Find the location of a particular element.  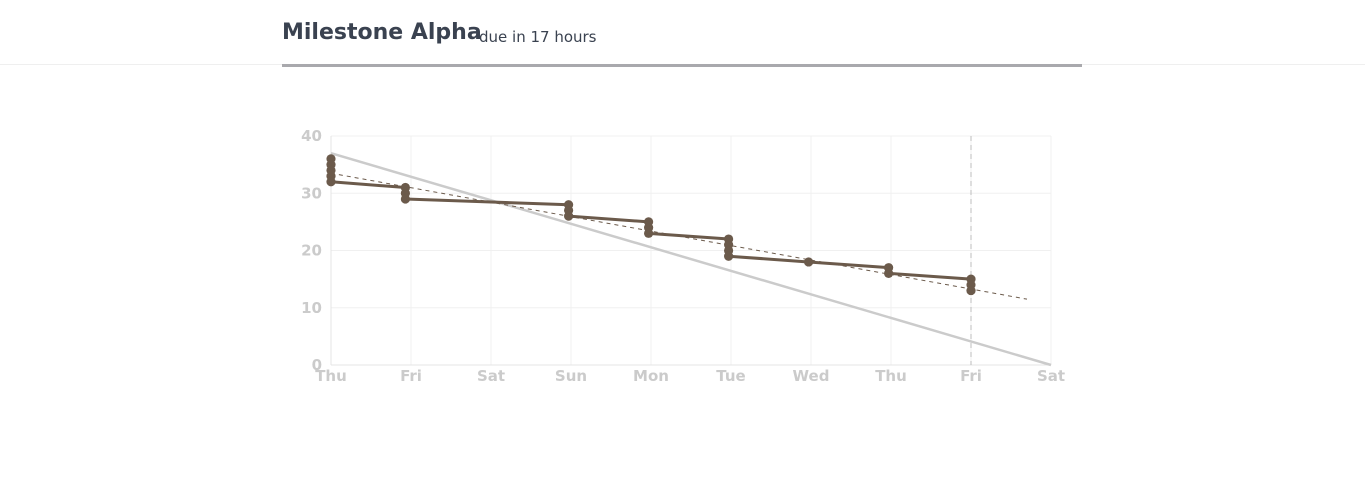

x-tick-label-0: Thu is located at coordinates (331, 376).